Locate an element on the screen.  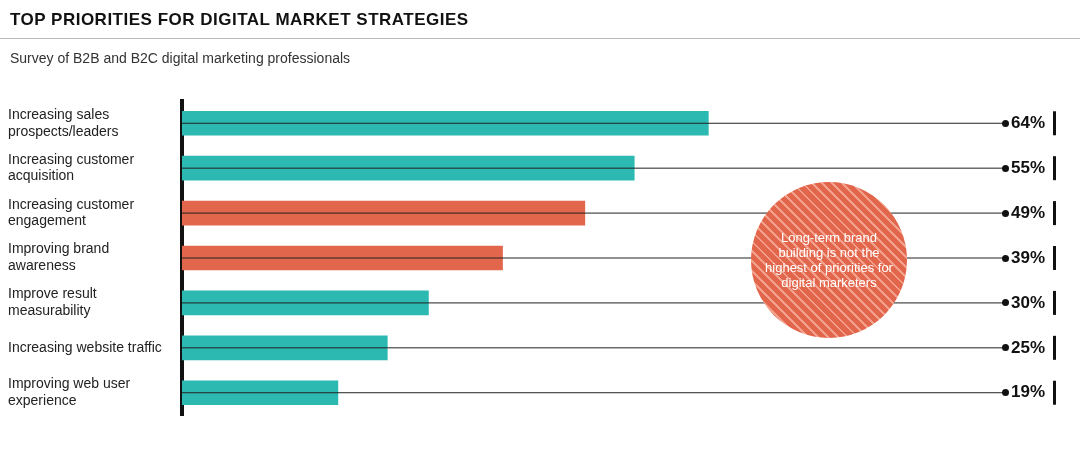
data-label: 39% is located at coordinates (1028, 257).